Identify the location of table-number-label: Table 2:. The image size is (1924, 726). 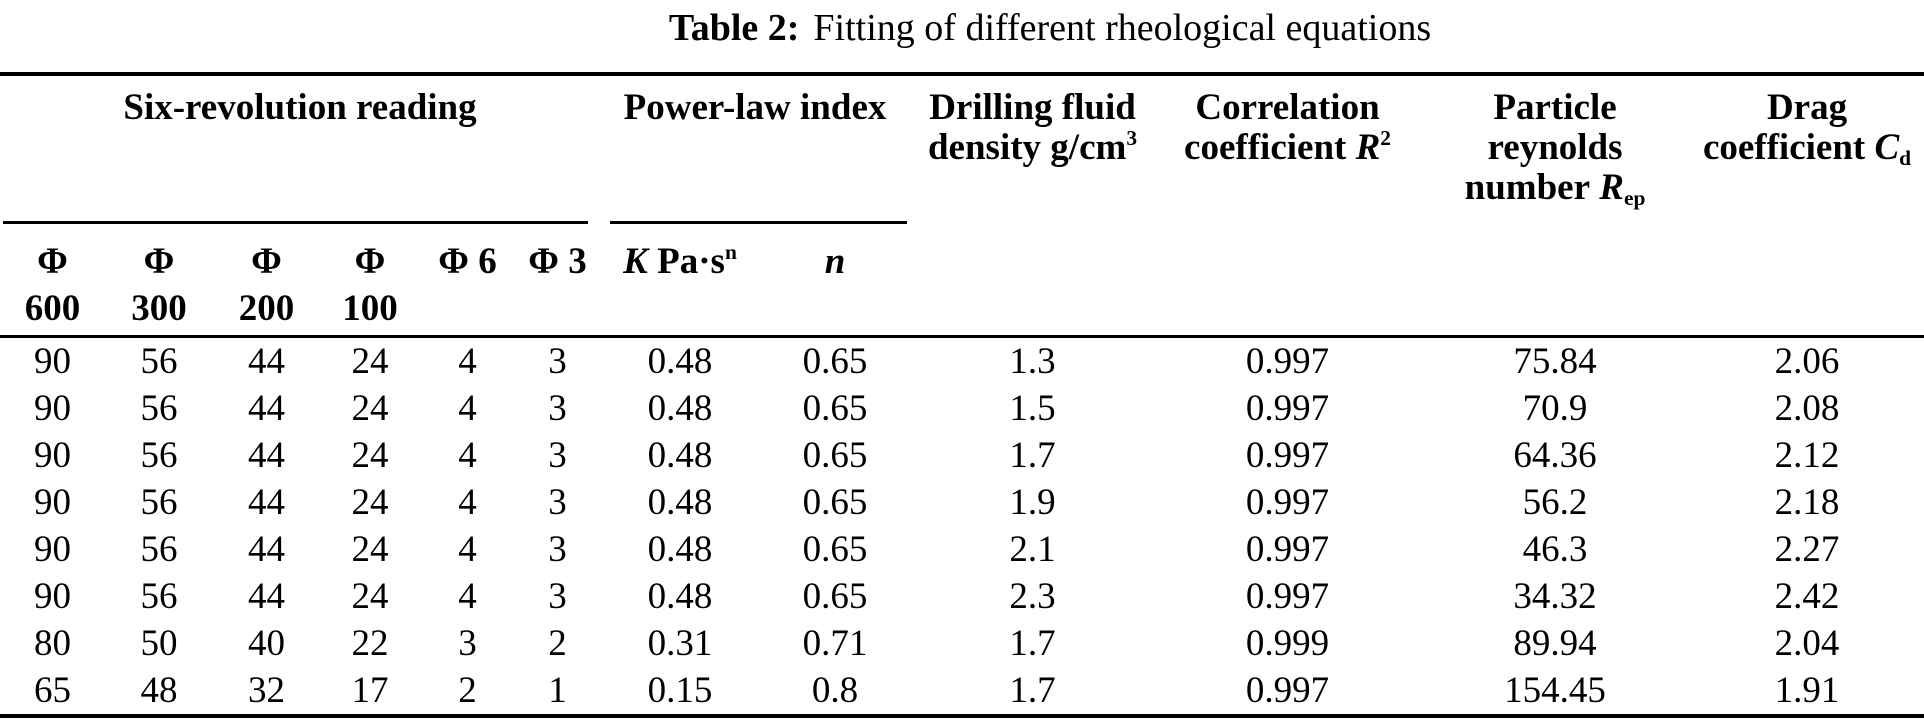
(734, 28).